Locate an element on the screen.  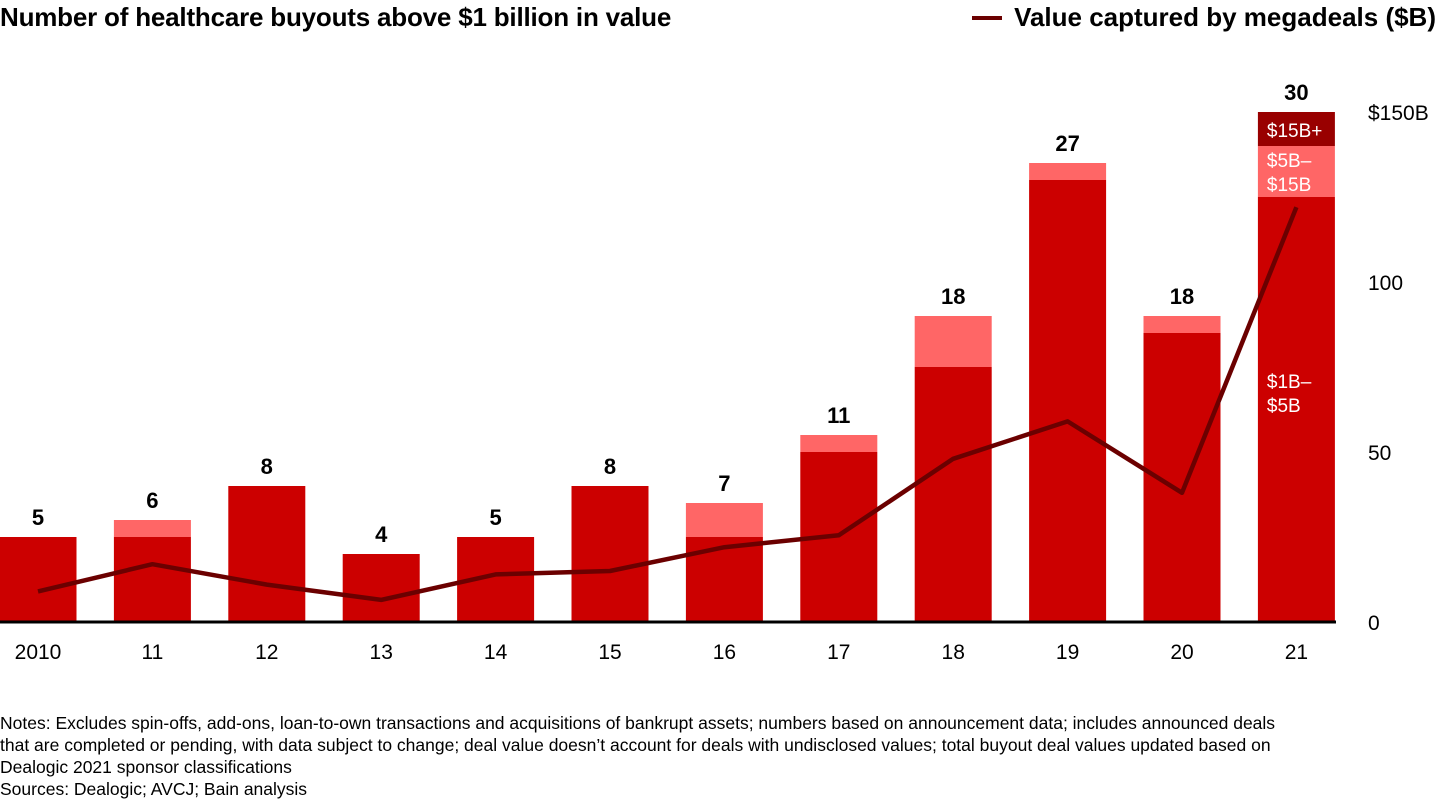
segment-label-15b: $15B+ is located at coordinates (1294, 131).